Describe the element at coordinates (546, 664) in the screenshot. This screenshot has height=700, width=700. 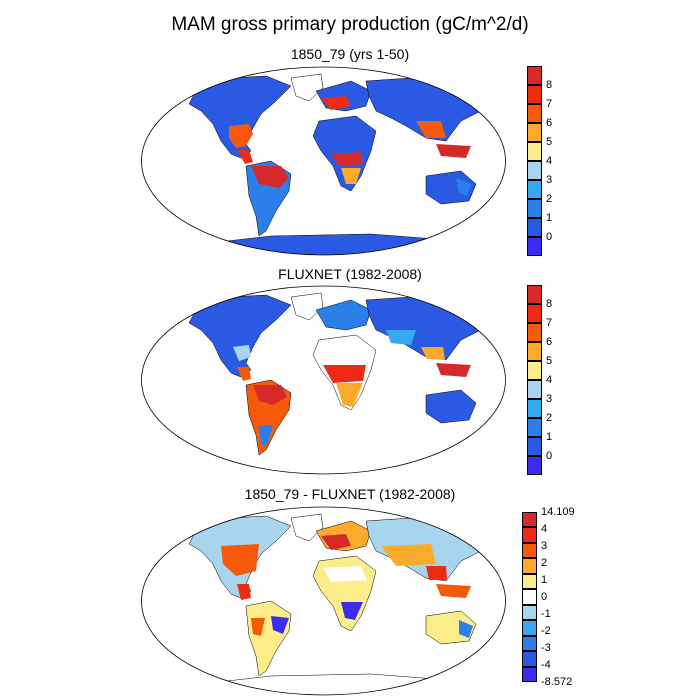
I see `colorbar-tick-label: -4` at that location.